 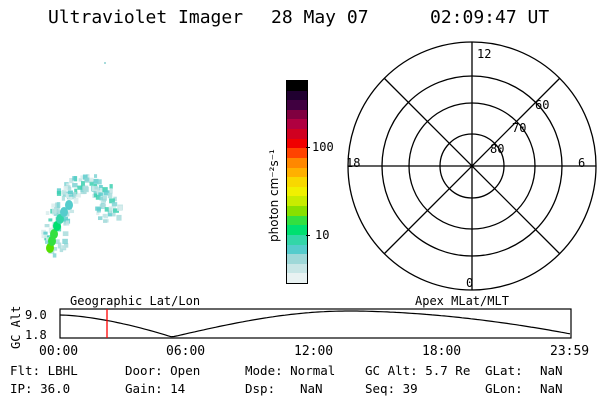 What do you see at coordinates (320, 17) in the screenshot?
I see `date-label: 28 May 07` at bounding box center [320, 17].